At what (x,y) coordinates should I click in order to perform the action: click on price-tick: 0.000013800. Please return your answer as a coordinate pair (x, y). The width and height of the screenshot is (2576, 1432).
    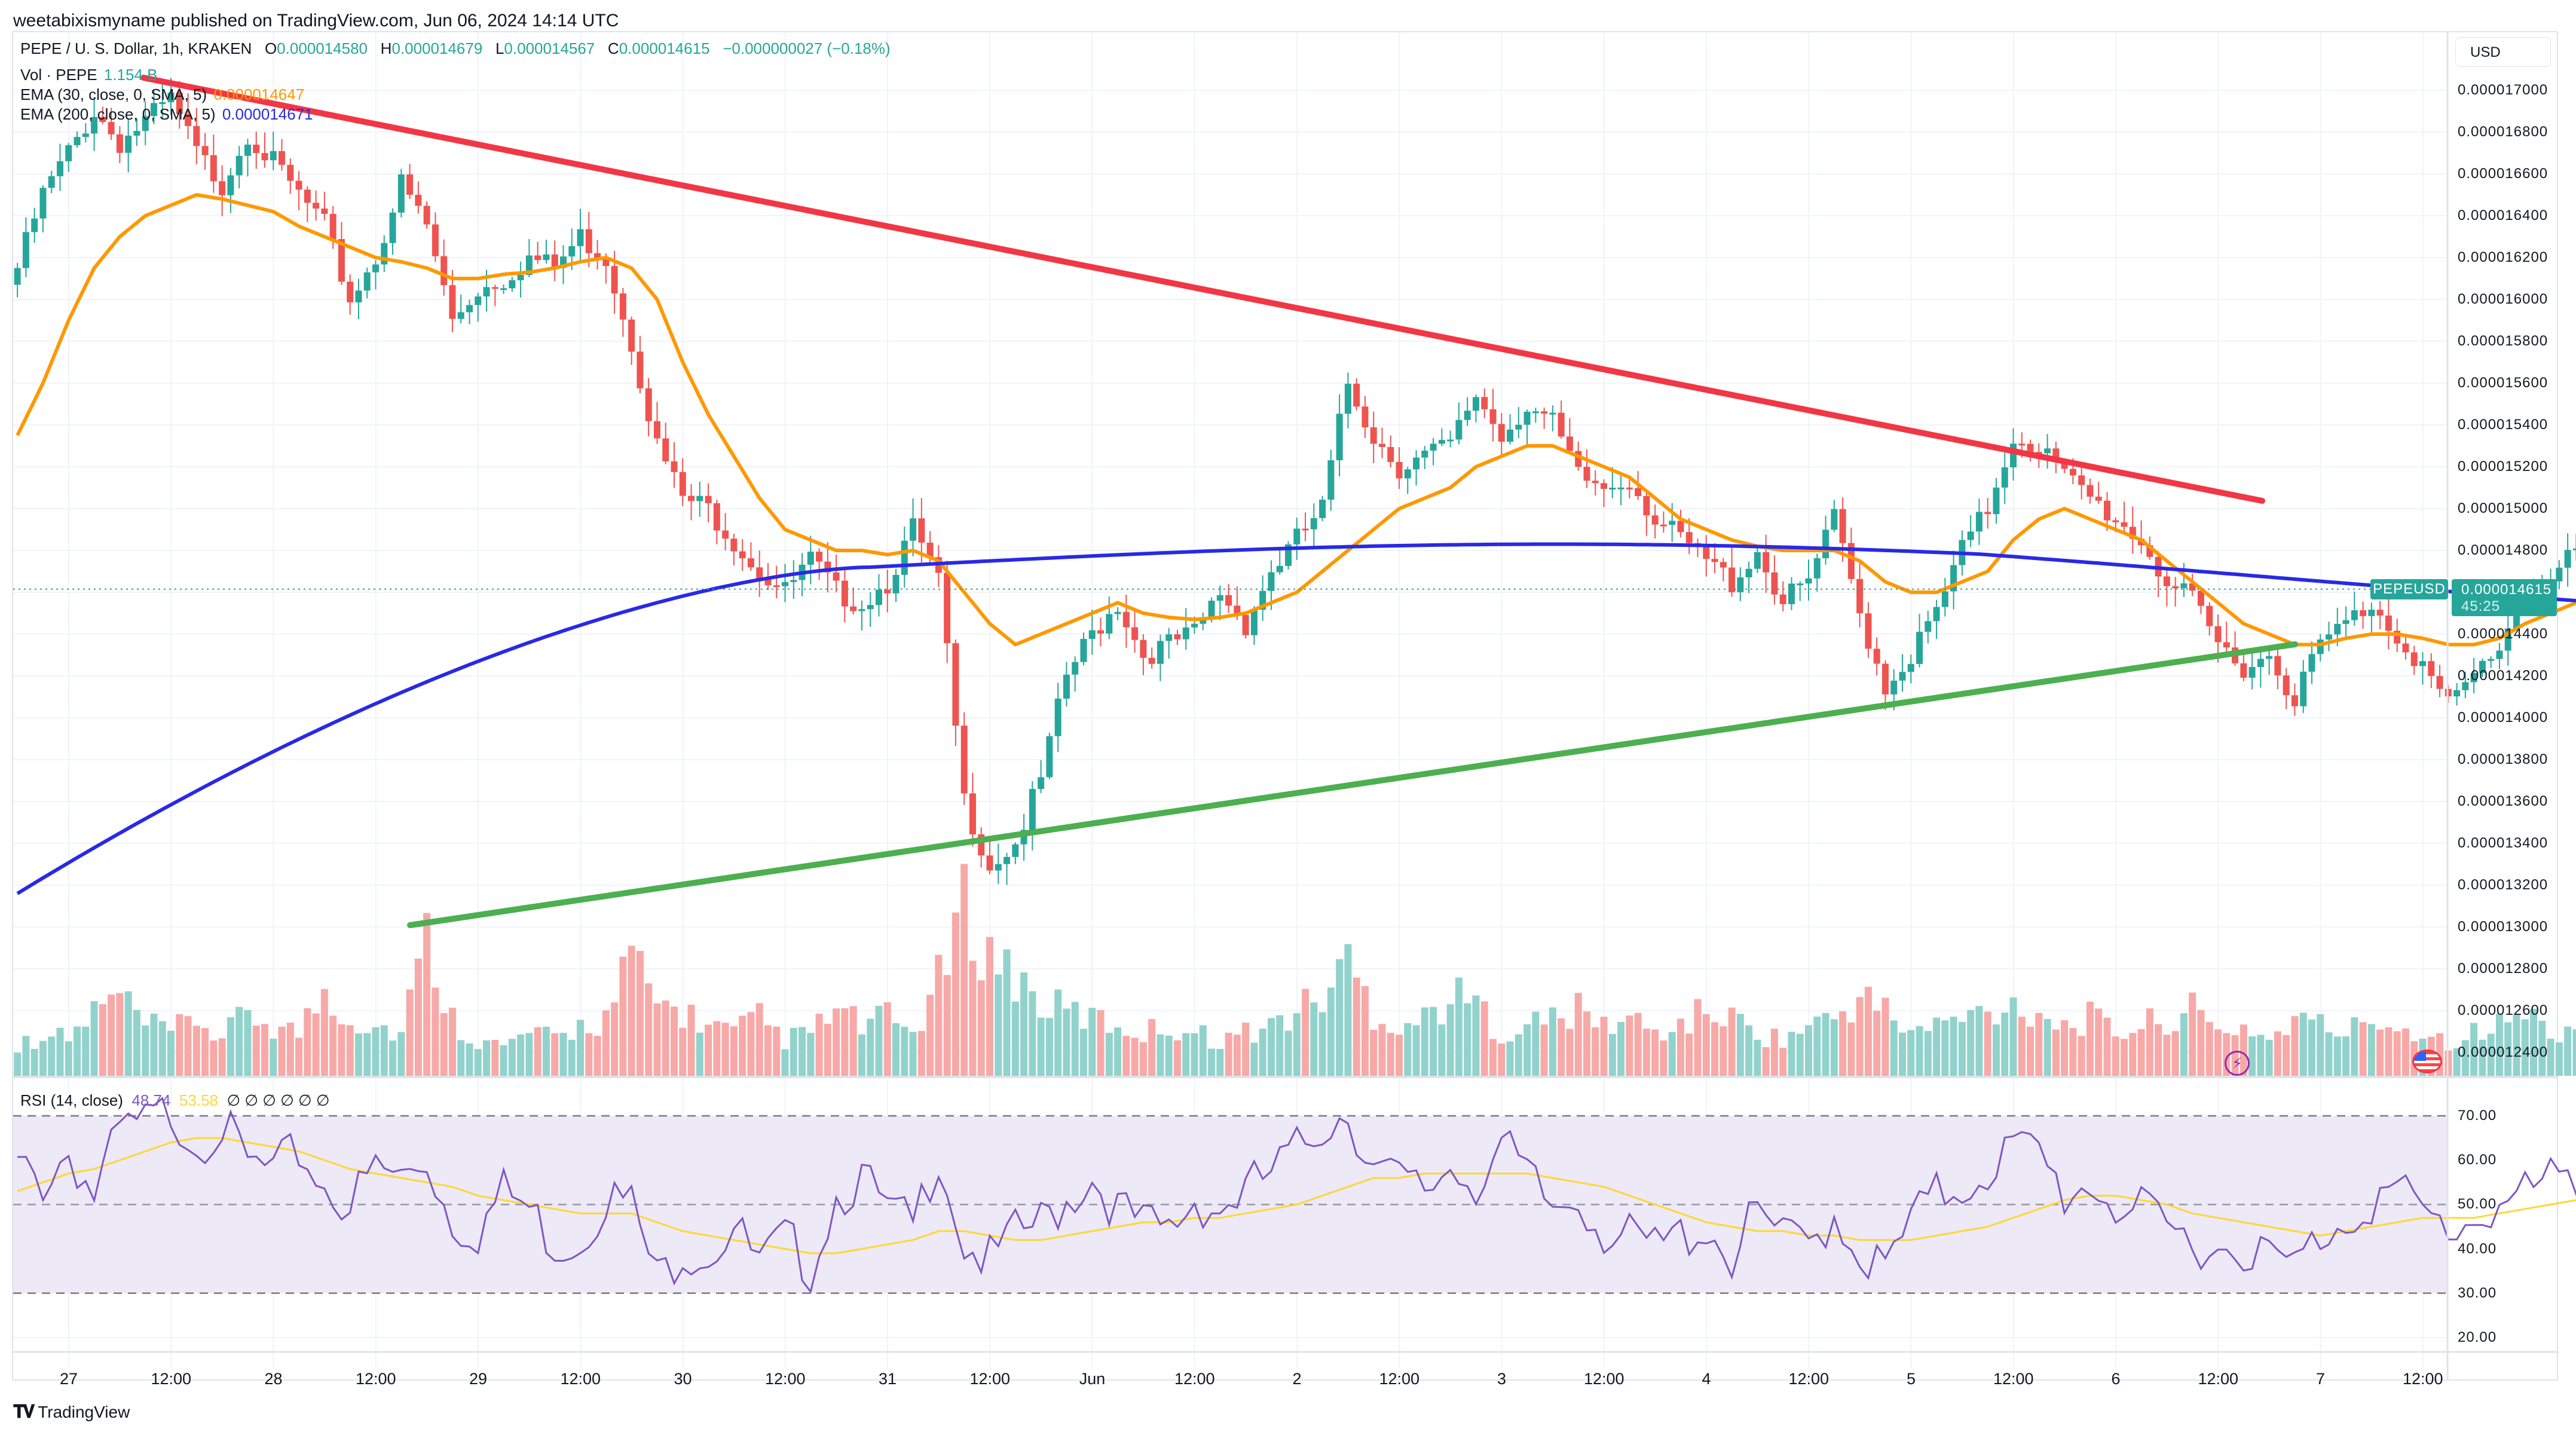
    Looking at the image, I should click on (2503, 759).